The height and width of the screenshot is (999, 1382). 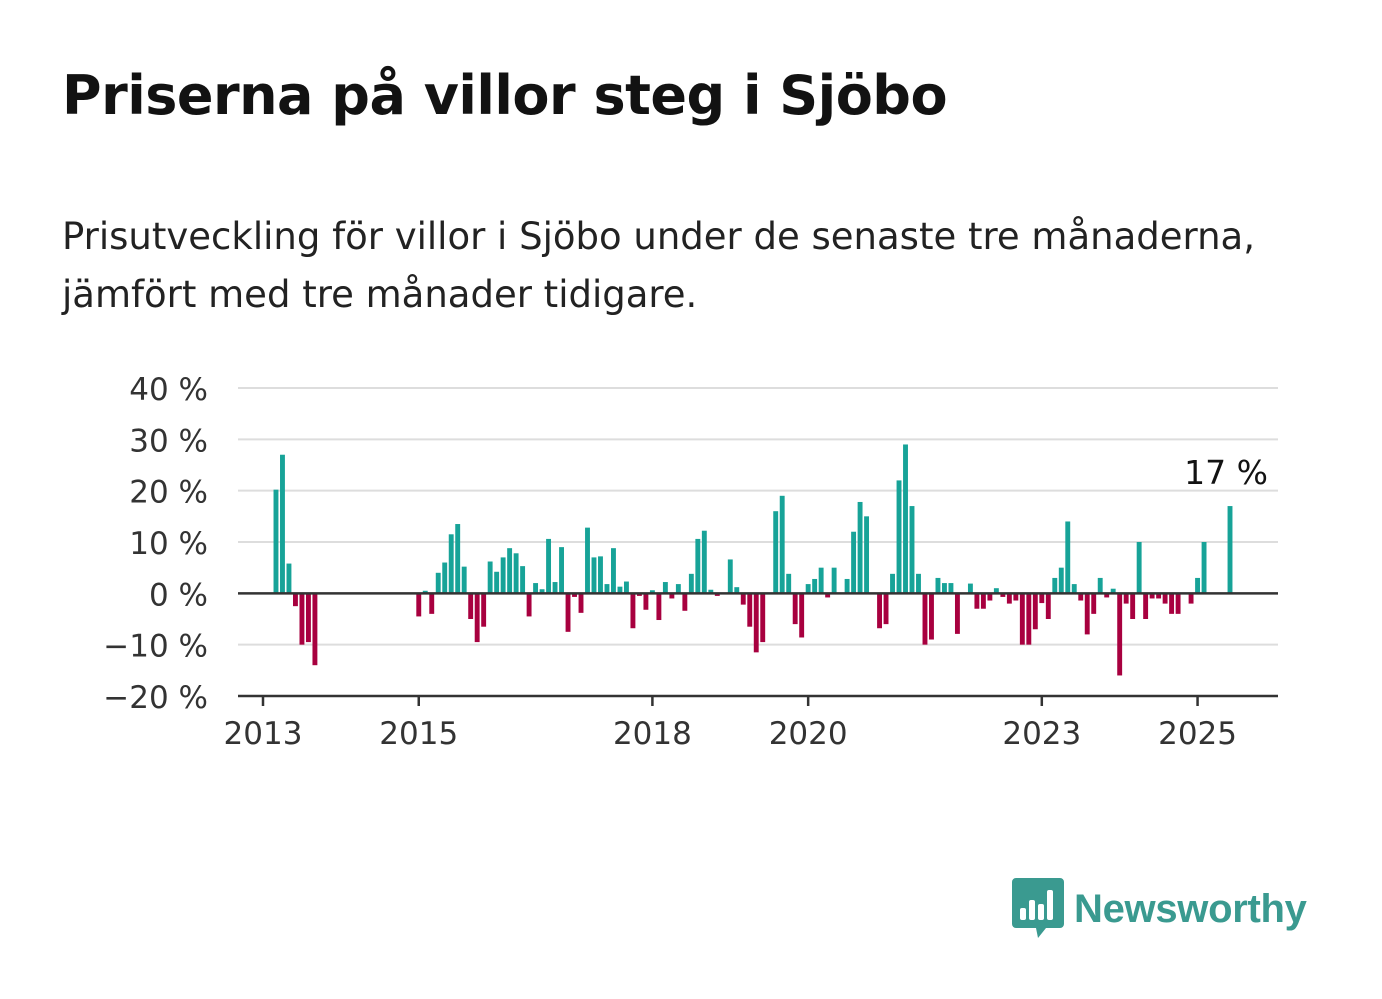 I want to click on x-tick-label: 2015, so click(x=418, y=734).